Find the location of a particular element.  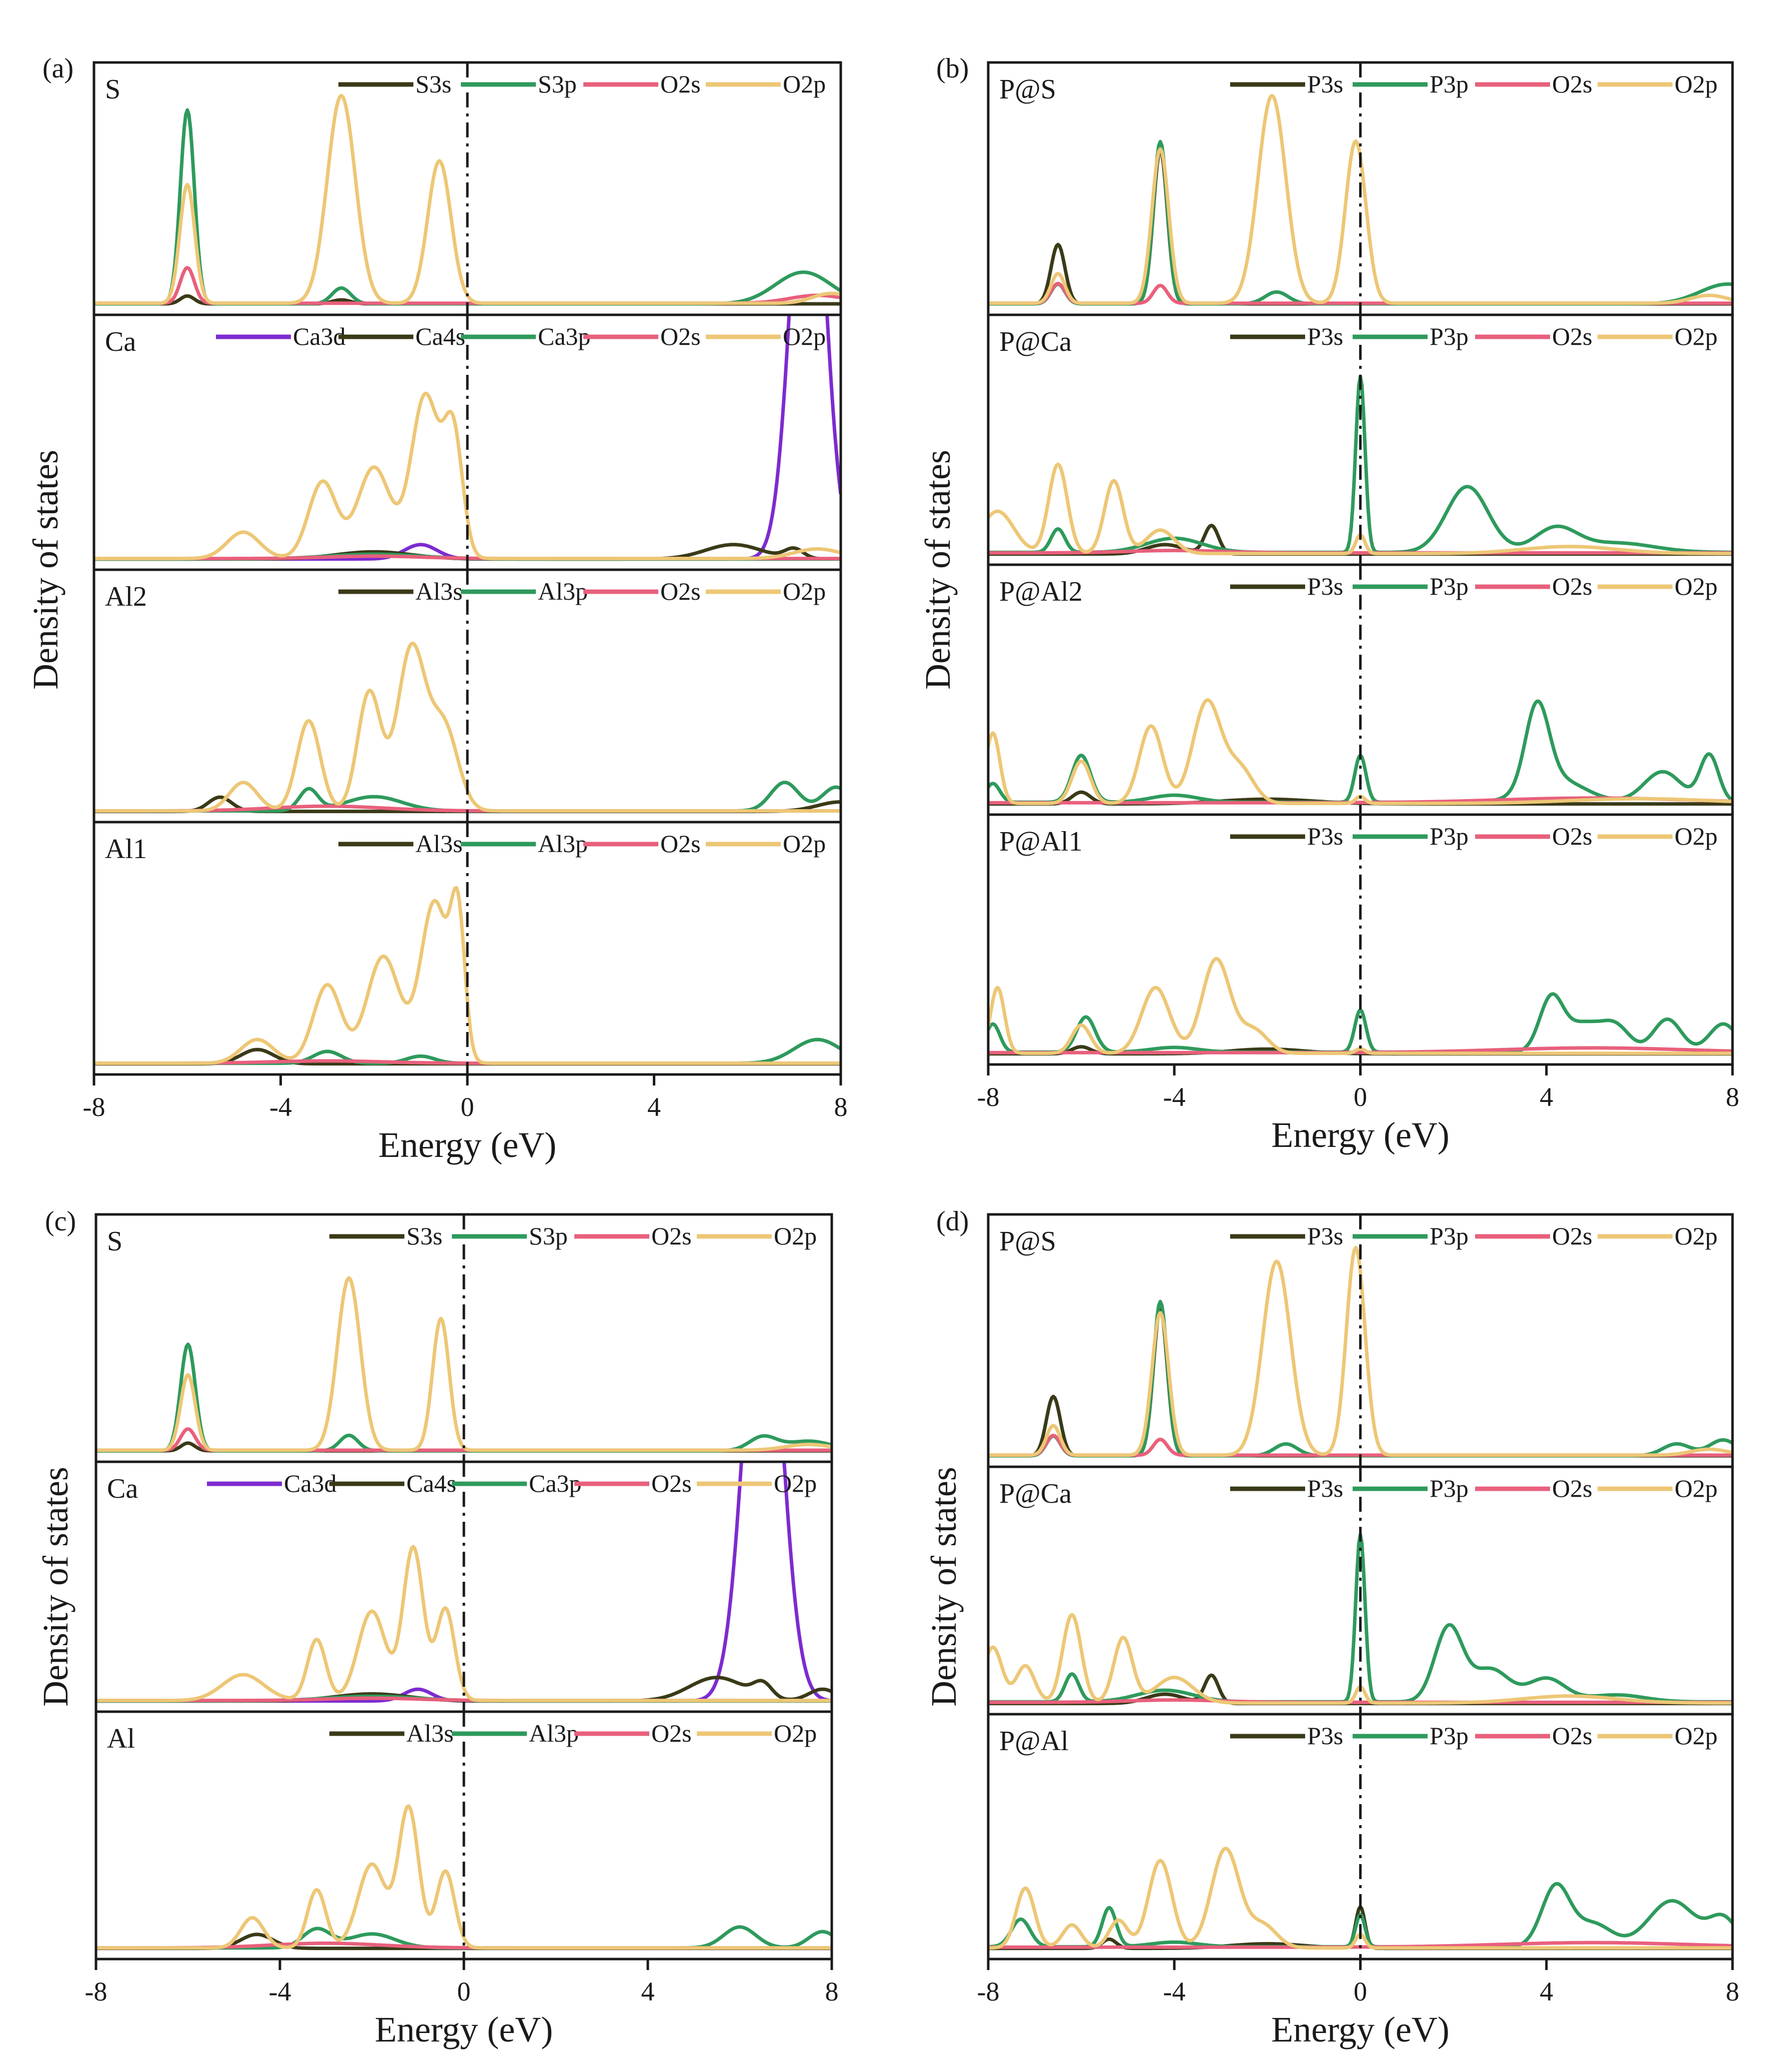

subplot-label: P@Al1 is located at coordinates (1041, 842).